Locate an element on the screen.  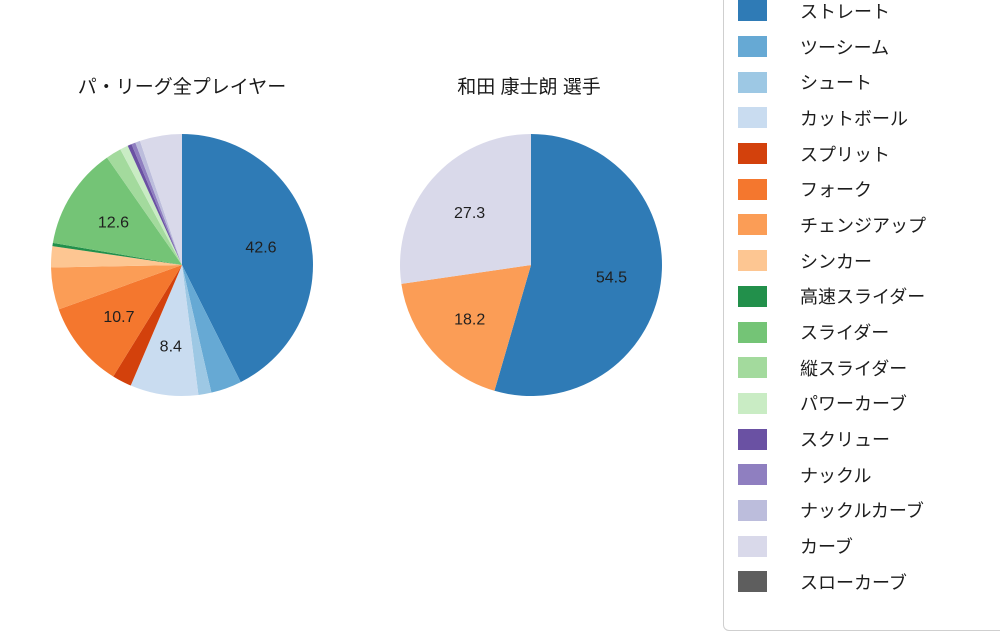
legend-swatch-シュート is located at coordinates (752, 82).